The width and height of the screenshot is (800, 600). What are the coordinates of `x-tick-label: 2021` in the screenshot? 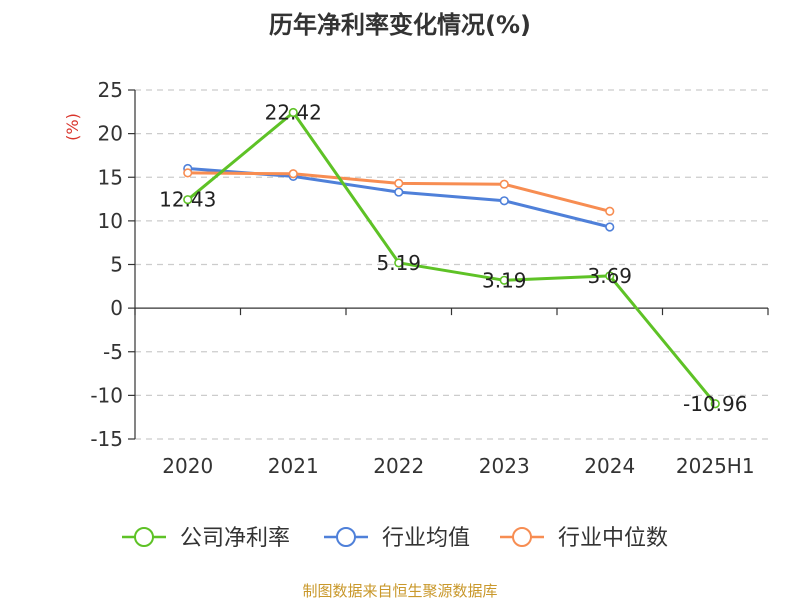 It's located at (293, 466).